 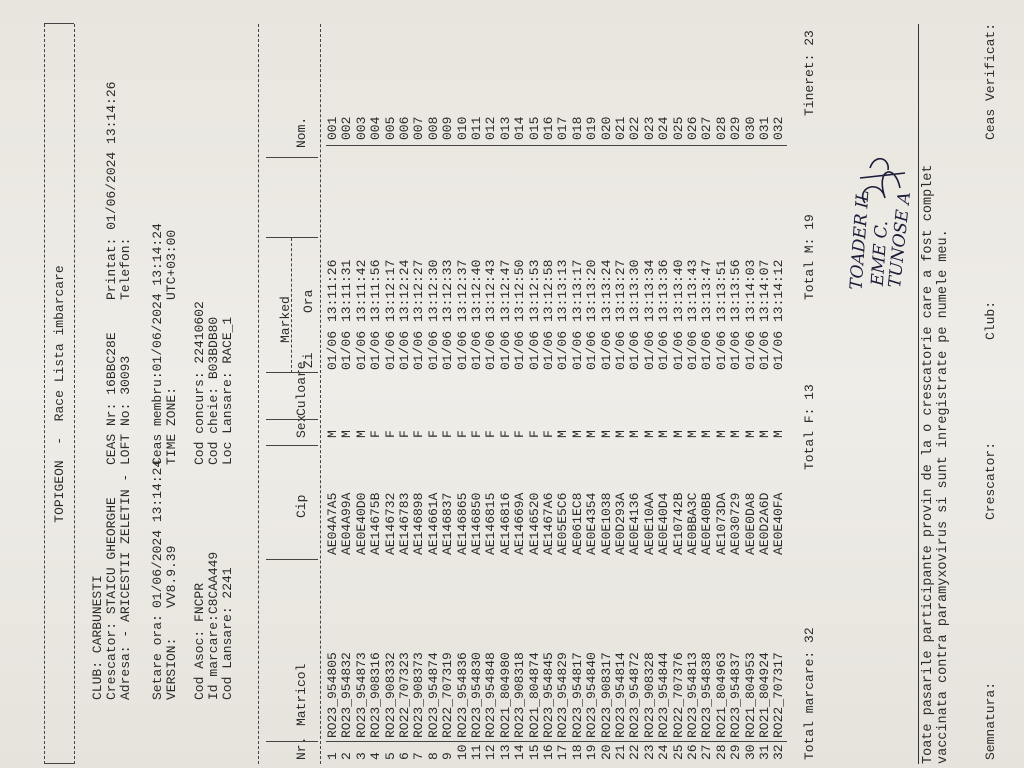 I want to click on rule, so click(x=320, y=394).